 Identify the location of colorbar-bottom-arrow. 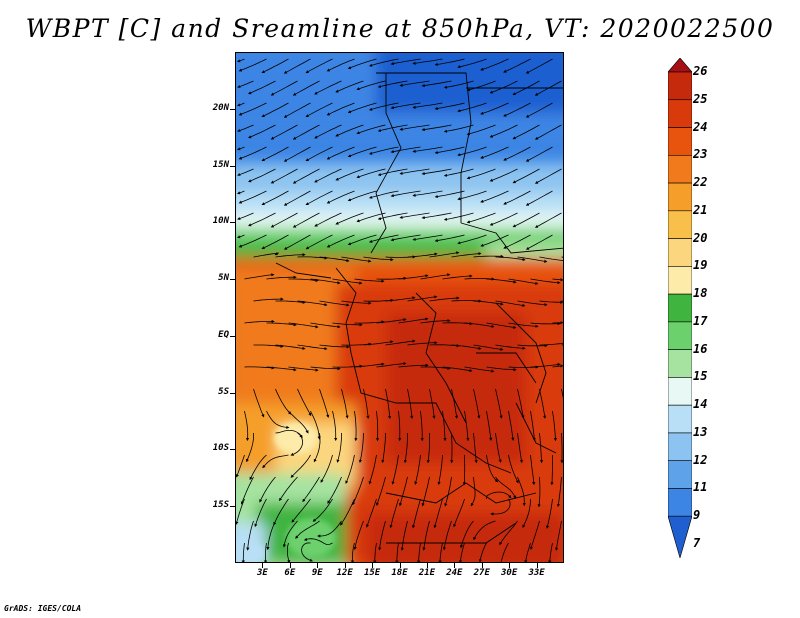
(680, 536).